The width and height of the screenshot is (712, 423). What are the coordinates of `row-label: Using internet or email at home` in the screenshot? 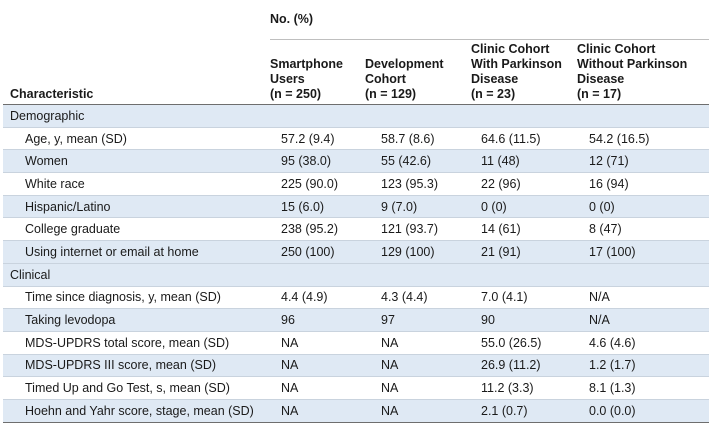 It's located at (136, 252).